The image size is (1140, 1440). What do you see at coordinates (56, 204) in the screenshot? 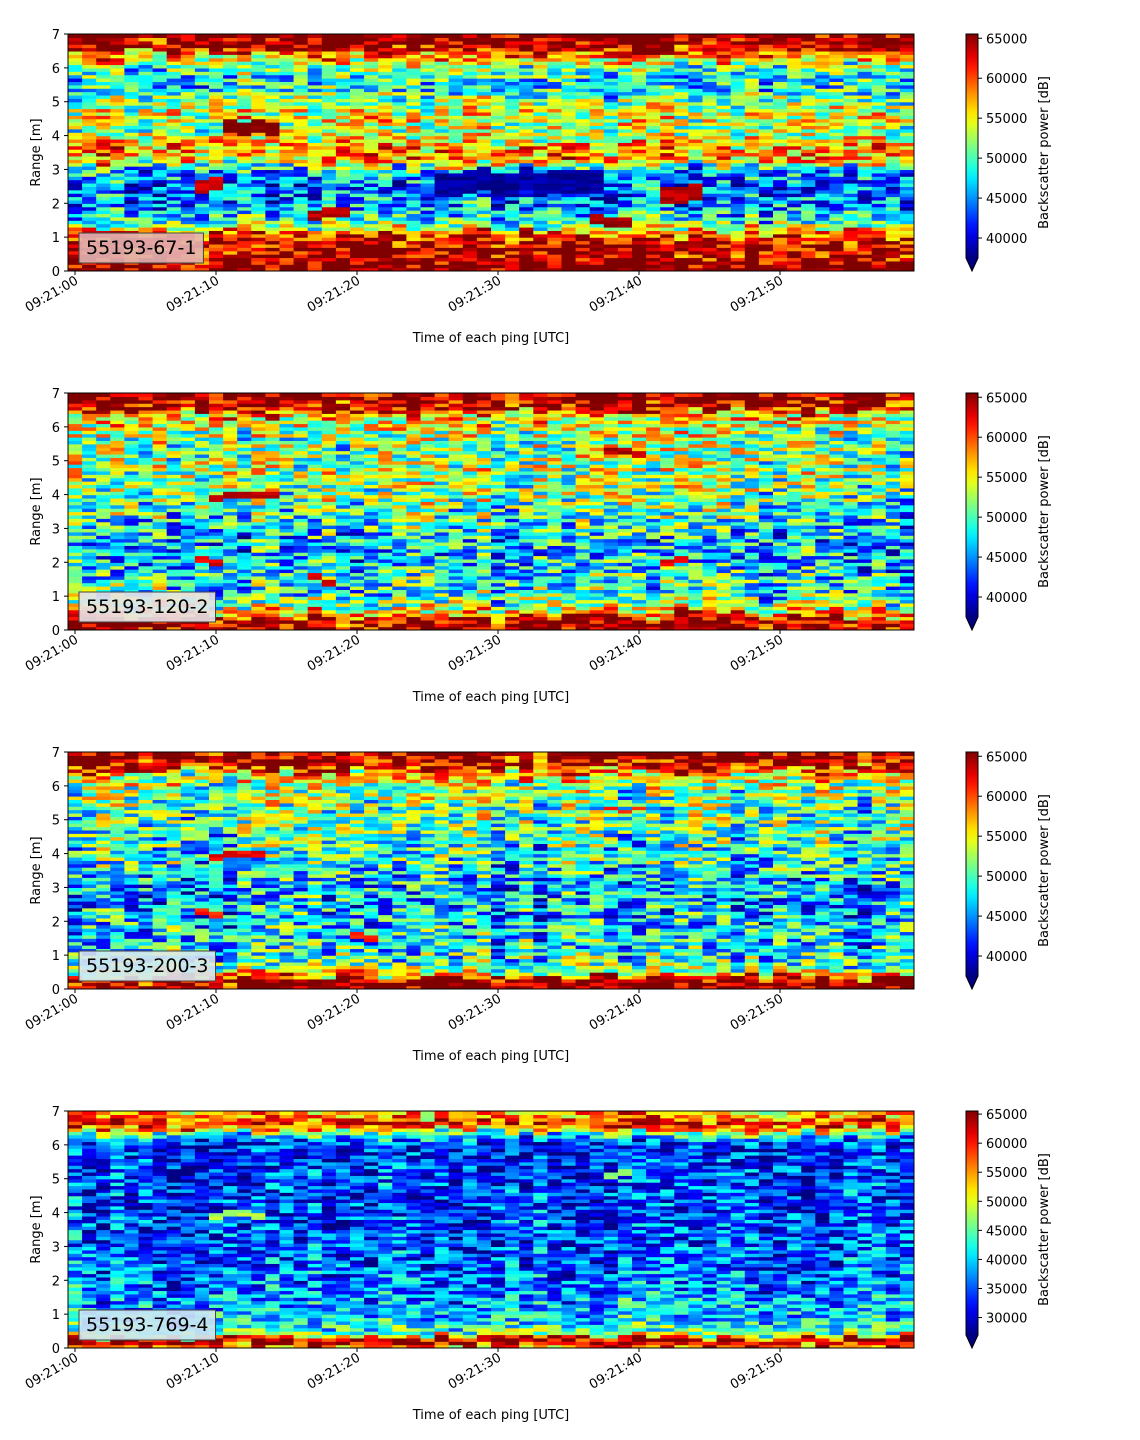
I see `y-tick-label: 2` at bounding box center [56, 204].